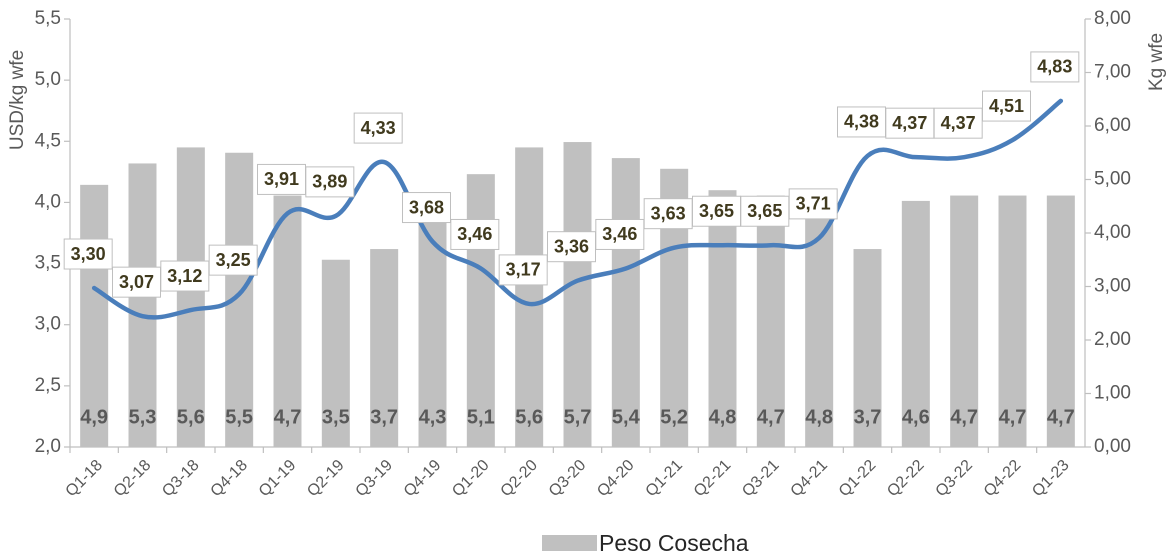 The width and height of the screenshot is (1173, 556). What do you see at coordinates (858, 479) in the screenshot?
I see `x-tick-label: Q1-22` at bounding box center [858, 479].